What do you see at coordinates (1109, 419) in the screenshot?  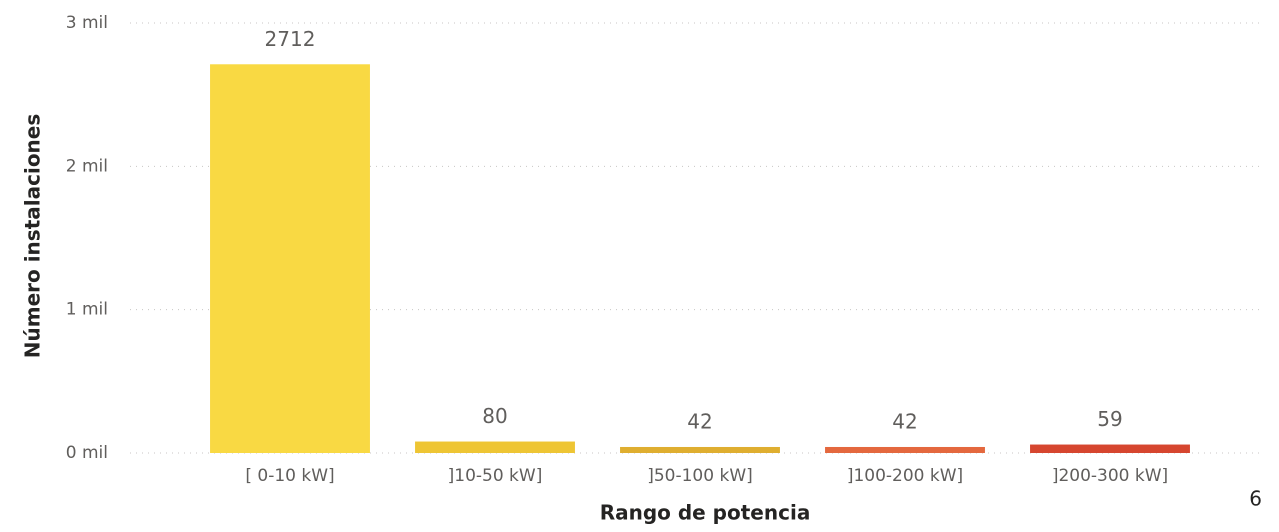 I see `data-label: 59` at bounding box center [1109, 419].